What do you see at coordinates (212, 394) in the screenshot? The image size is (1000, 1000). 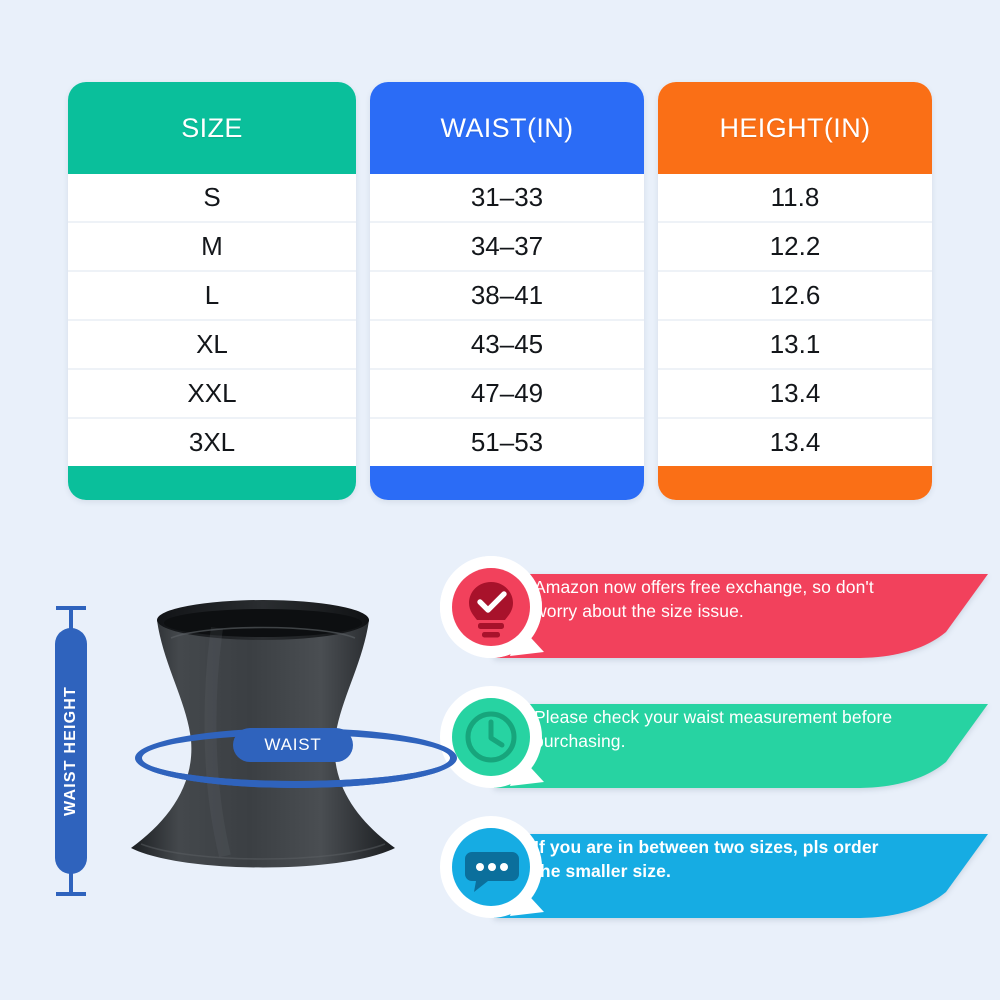 I see `table-cell-size: XXL` at bounding box center [212, 394].